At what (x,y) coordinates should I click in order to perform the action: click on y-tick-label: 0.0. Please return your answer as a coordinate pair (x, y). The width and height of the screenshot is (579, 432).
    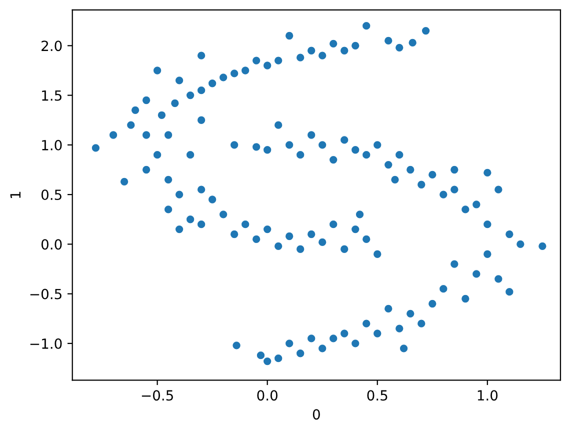
    Looking at the image, I should click on (51, 244).